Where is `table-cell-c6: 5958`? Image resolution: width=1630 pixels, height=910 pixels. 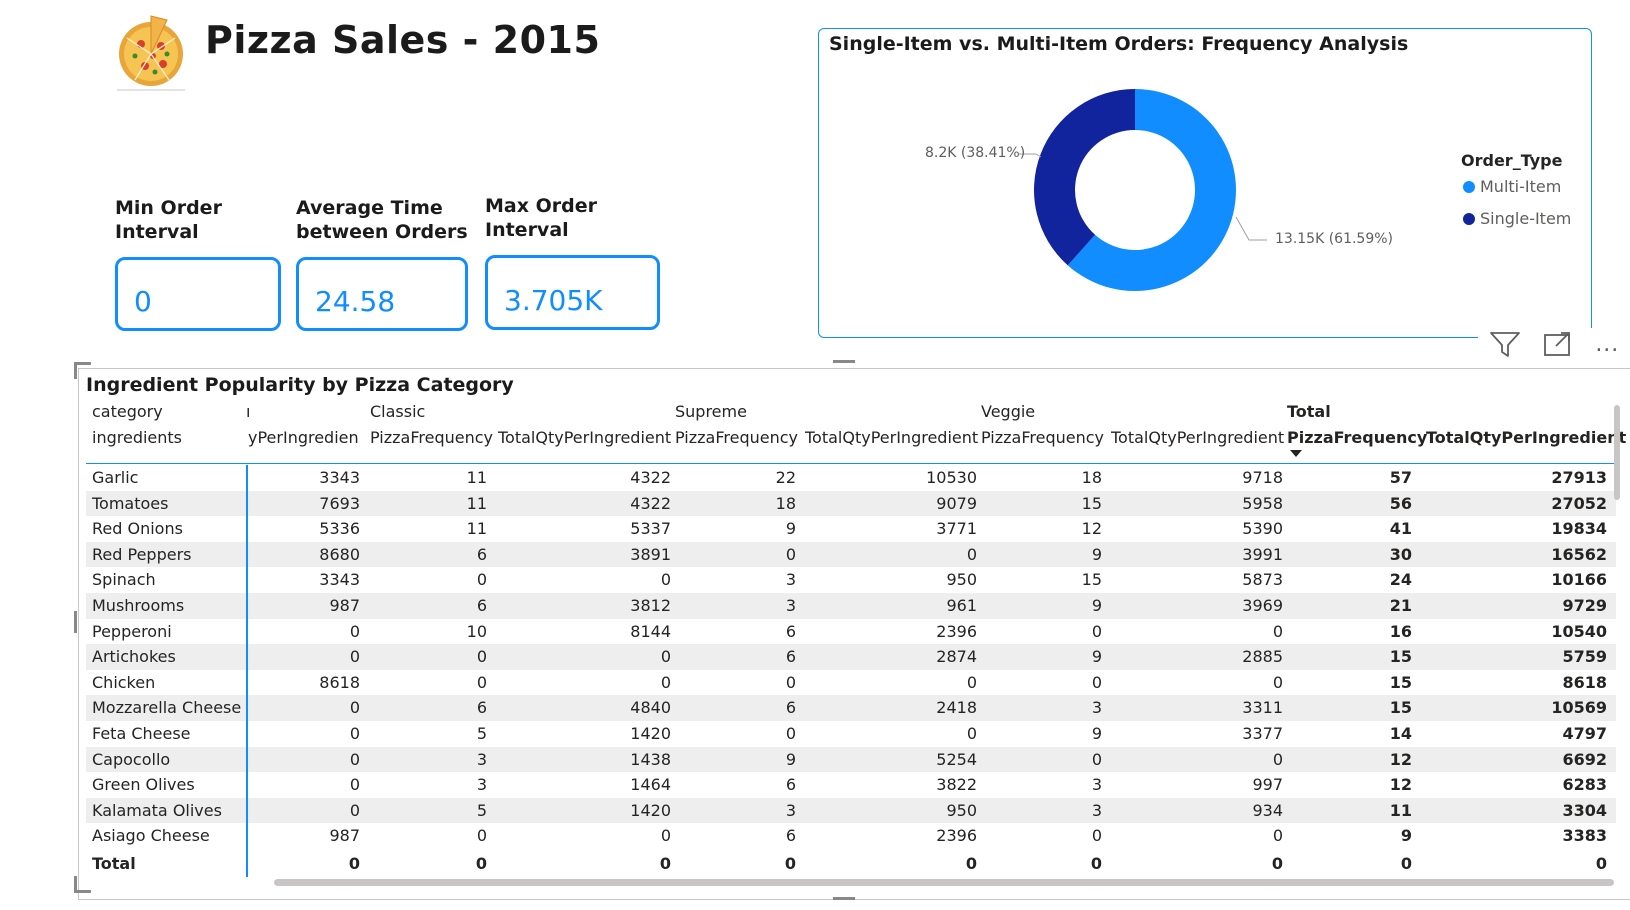 table-cell-c6: 5958 is located at coordinates (1262, 503).